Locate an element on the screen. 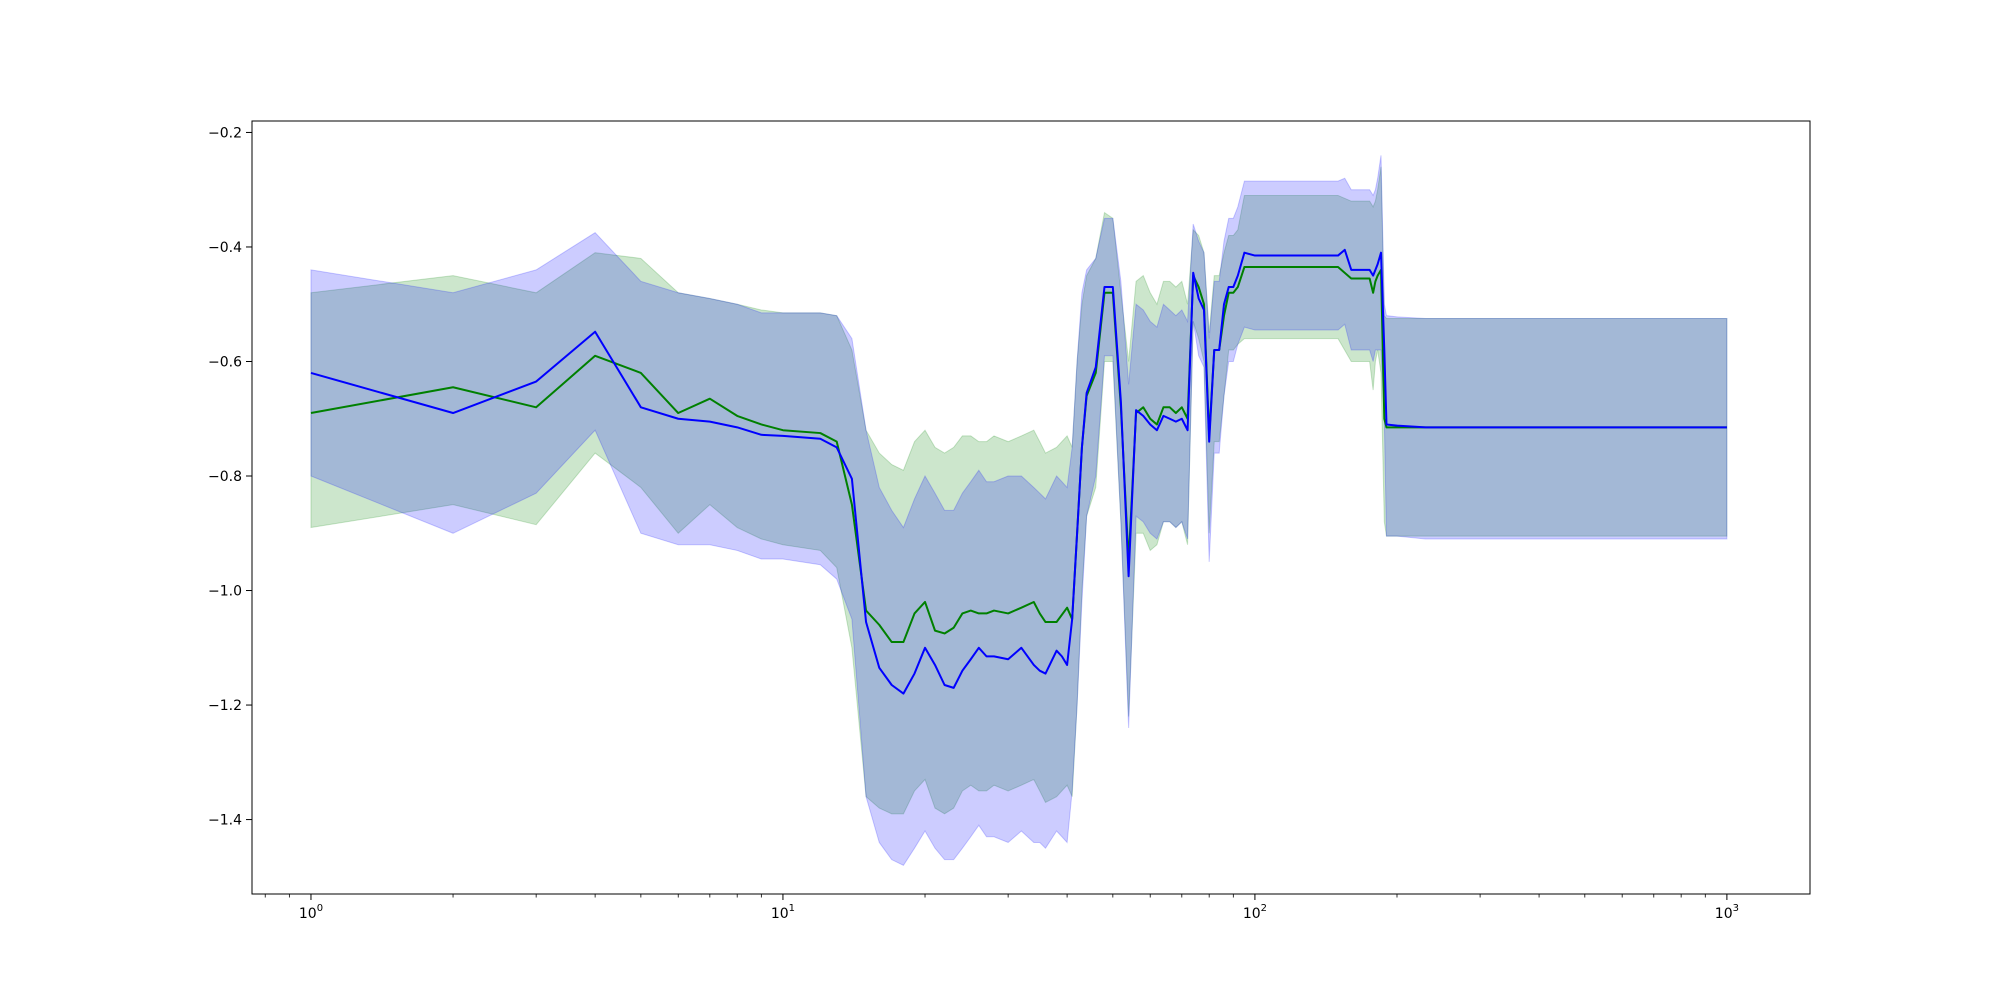 This screenshot has width=2000, height=1000. y-tick-label: −1.0 is located at coordinates (225, 592).